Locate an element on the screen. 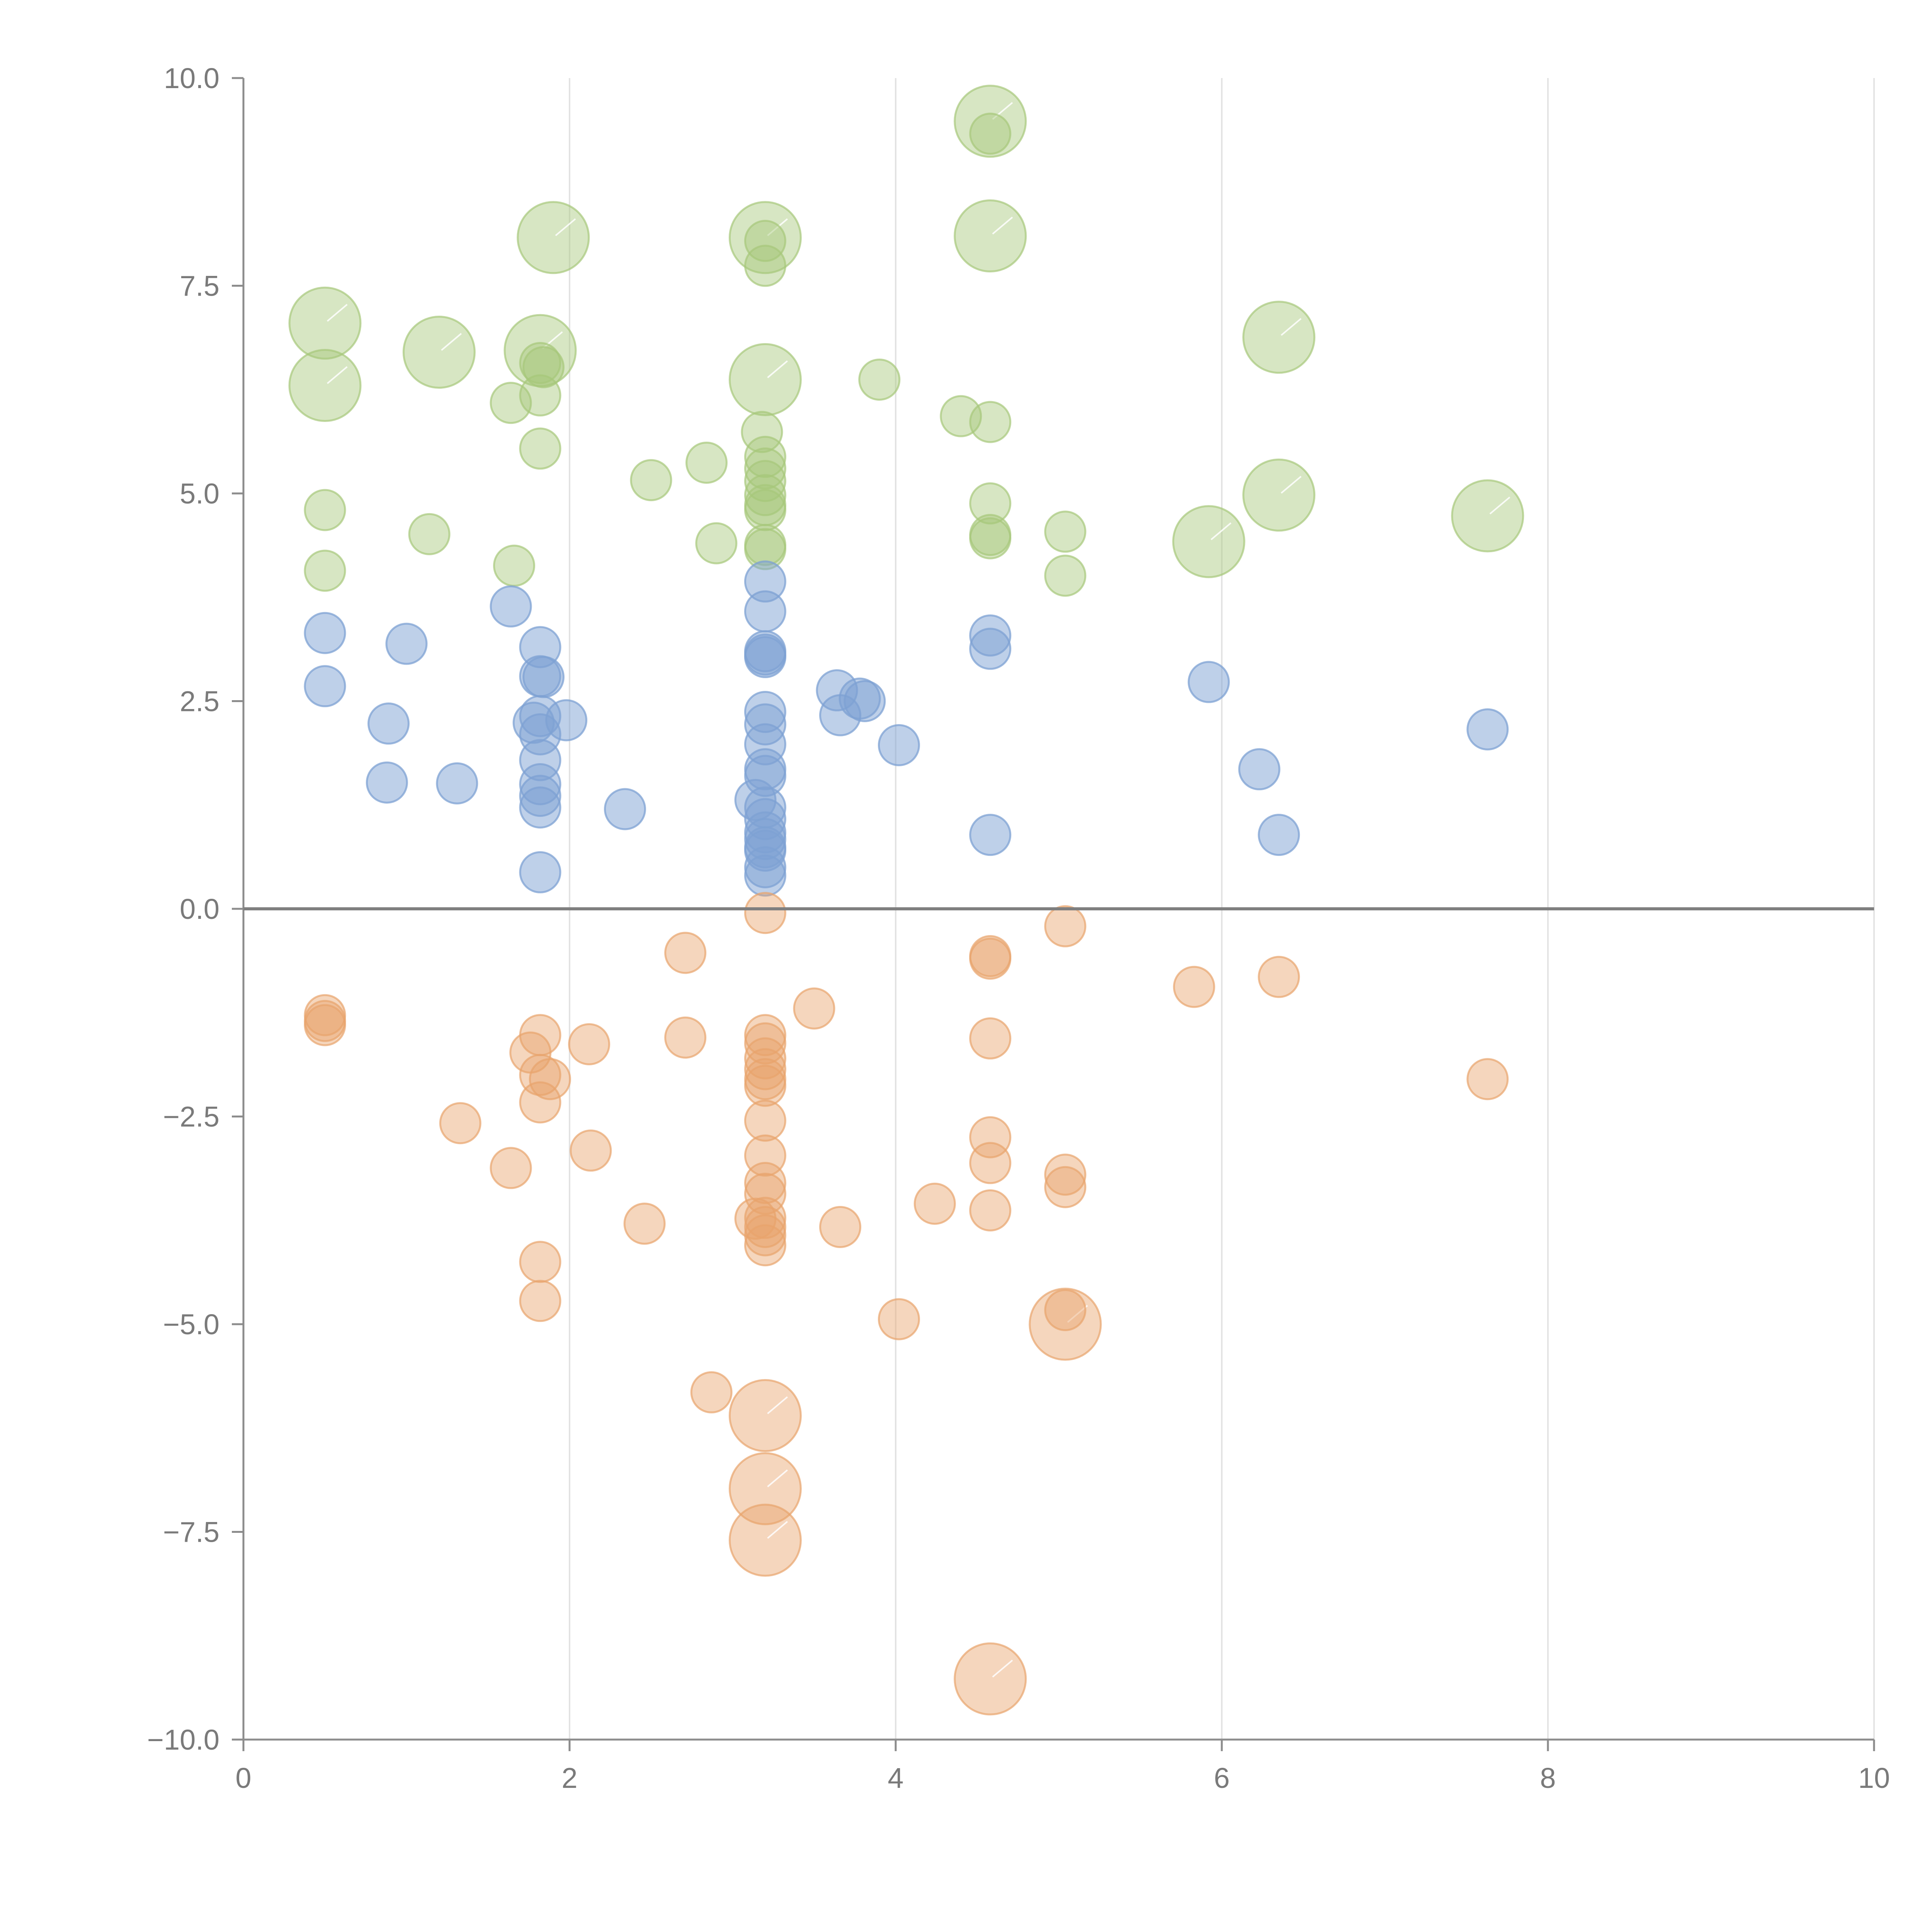 This screenshot has height=1932, width=1932. y-tick-label: 2.5 is located at coordinates (200, 702).